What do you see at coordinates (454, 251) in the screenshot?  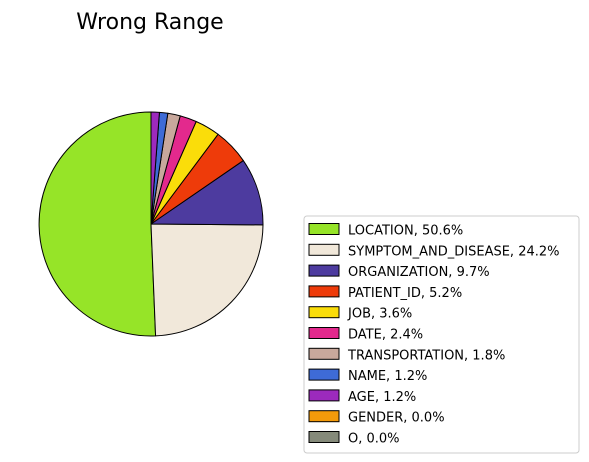 I see `legend-label: SYMPTOM_AND_DISEASE, 24.2%` at bounding box center [454, 251].